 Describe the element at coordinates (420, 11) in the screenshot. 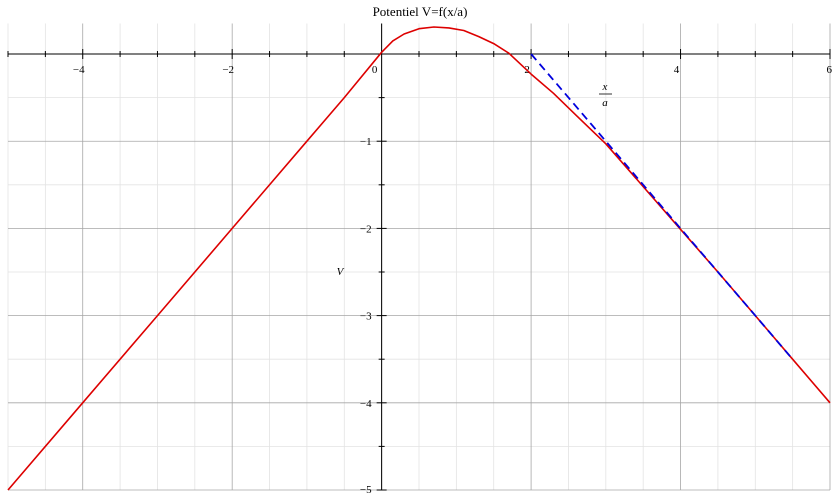

I see `chart-title: Potentiel V=f(x/a)` at that location.